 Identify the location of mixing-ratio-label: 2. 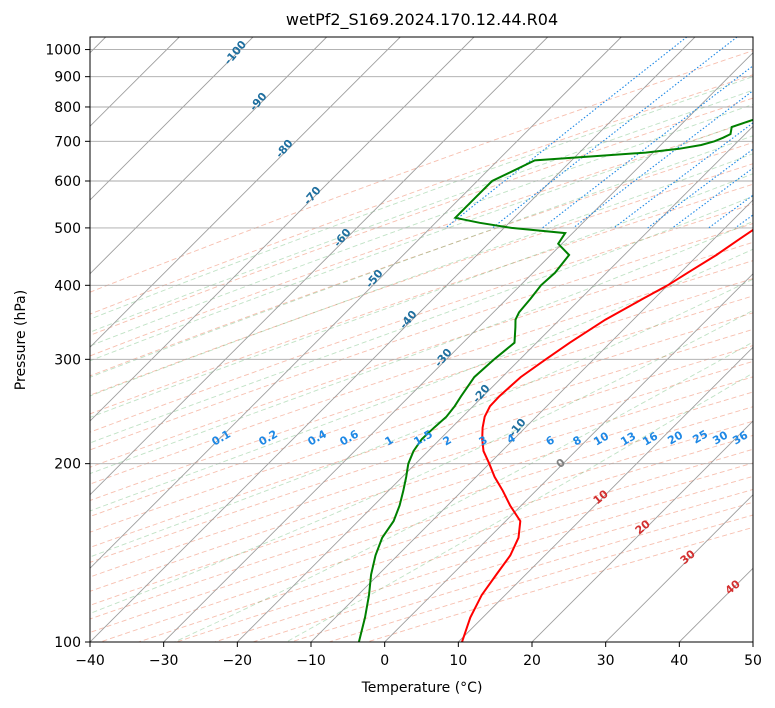
(447, 440).